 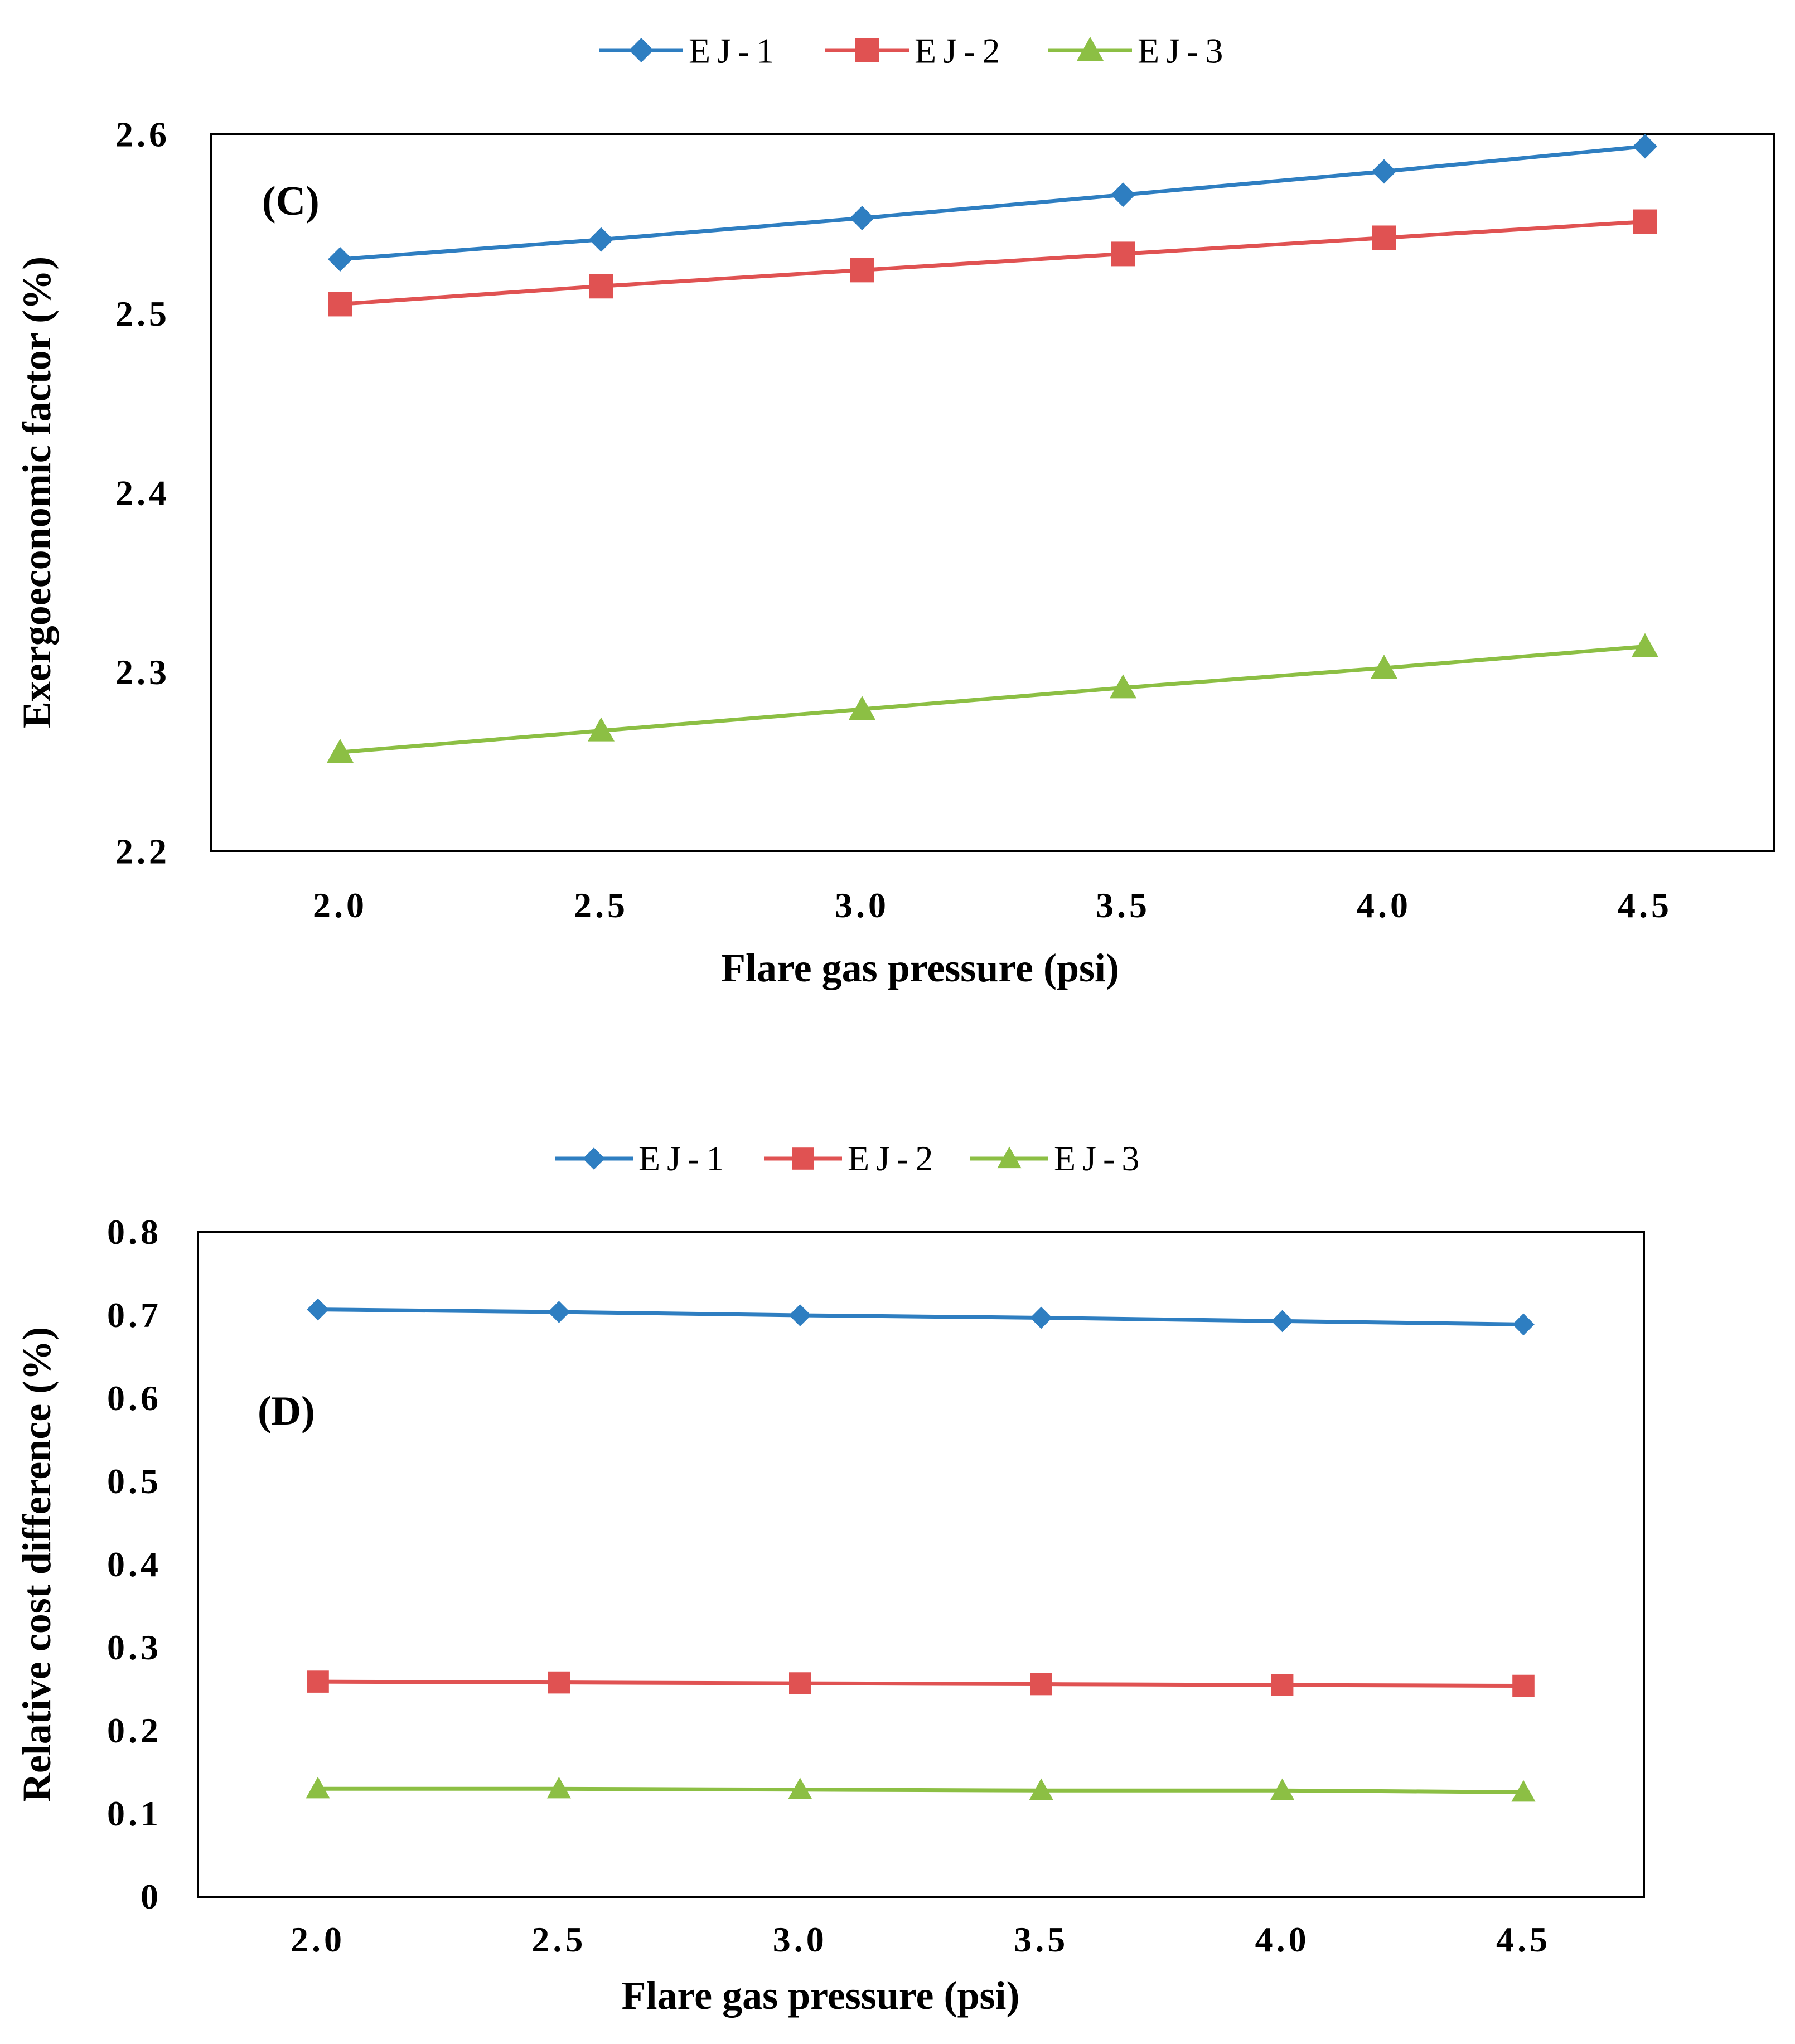 What do you see at coordinates (1523, 1940) in the screenshot?
I see `x-tick-label-d: 4.5` at bounding box center [1523, 1940].